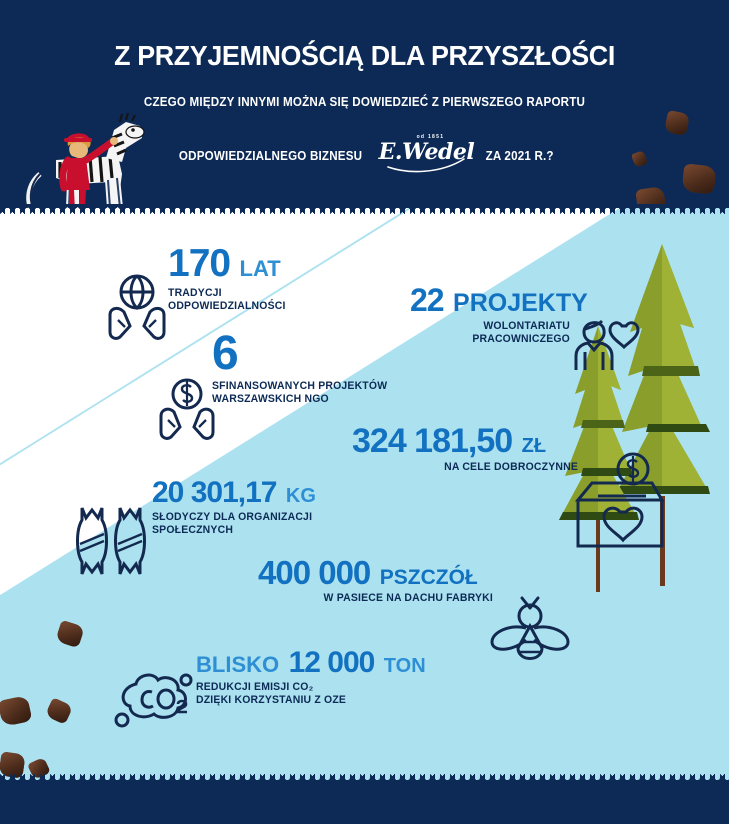 The height and width of the screenshot is (824, 729). Describe the element at coordinates (187, 409) in the screenshot. I see `hands-coin-icon` at that location.